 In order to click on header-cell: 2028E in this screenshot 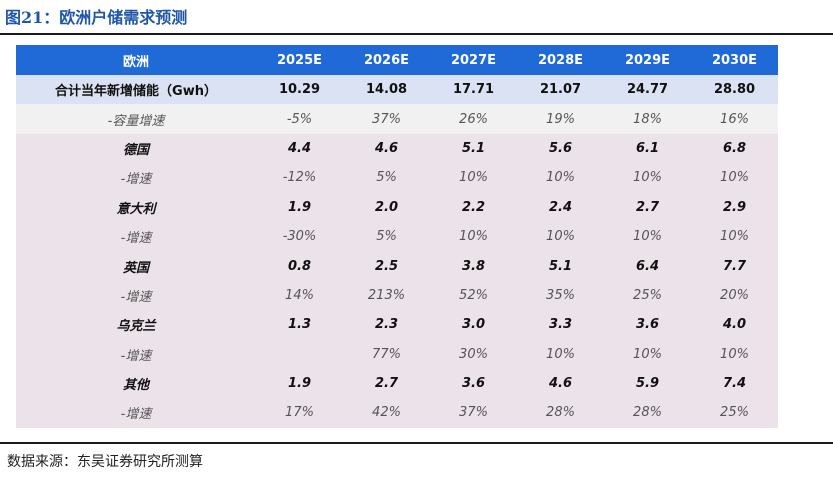, I will do `click(560, 60)`.